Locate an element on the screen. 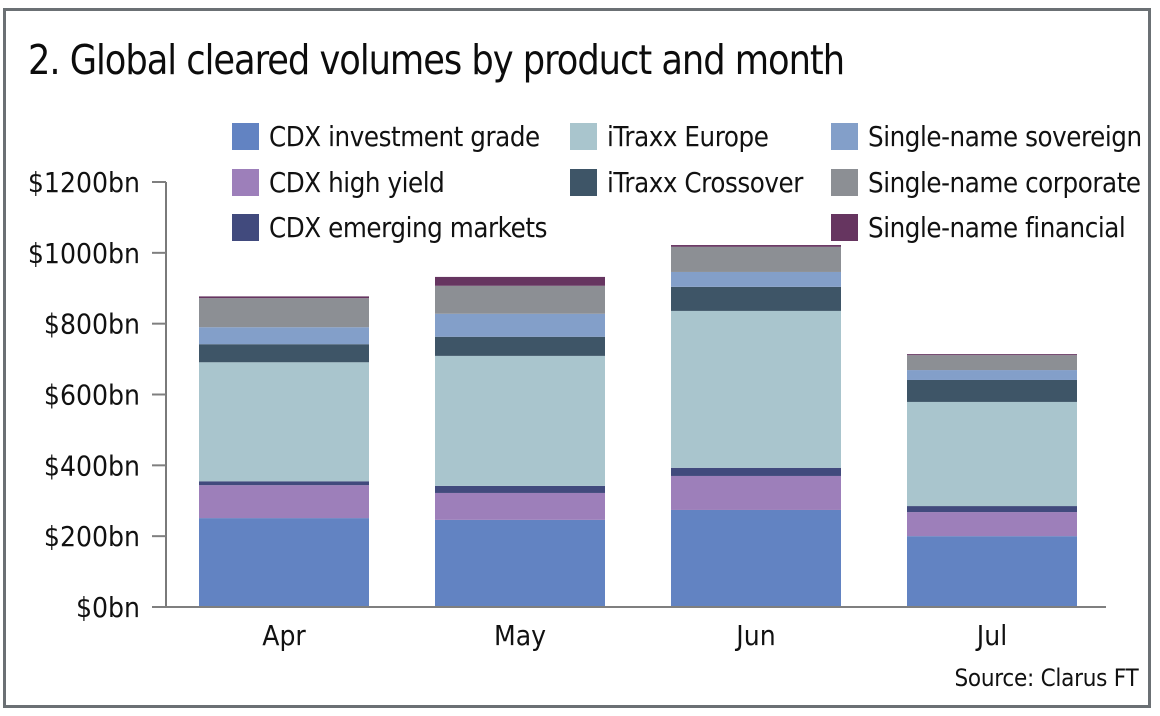  bar-segment-may-cdx-investment-grade is located at coordinates (520, 563).